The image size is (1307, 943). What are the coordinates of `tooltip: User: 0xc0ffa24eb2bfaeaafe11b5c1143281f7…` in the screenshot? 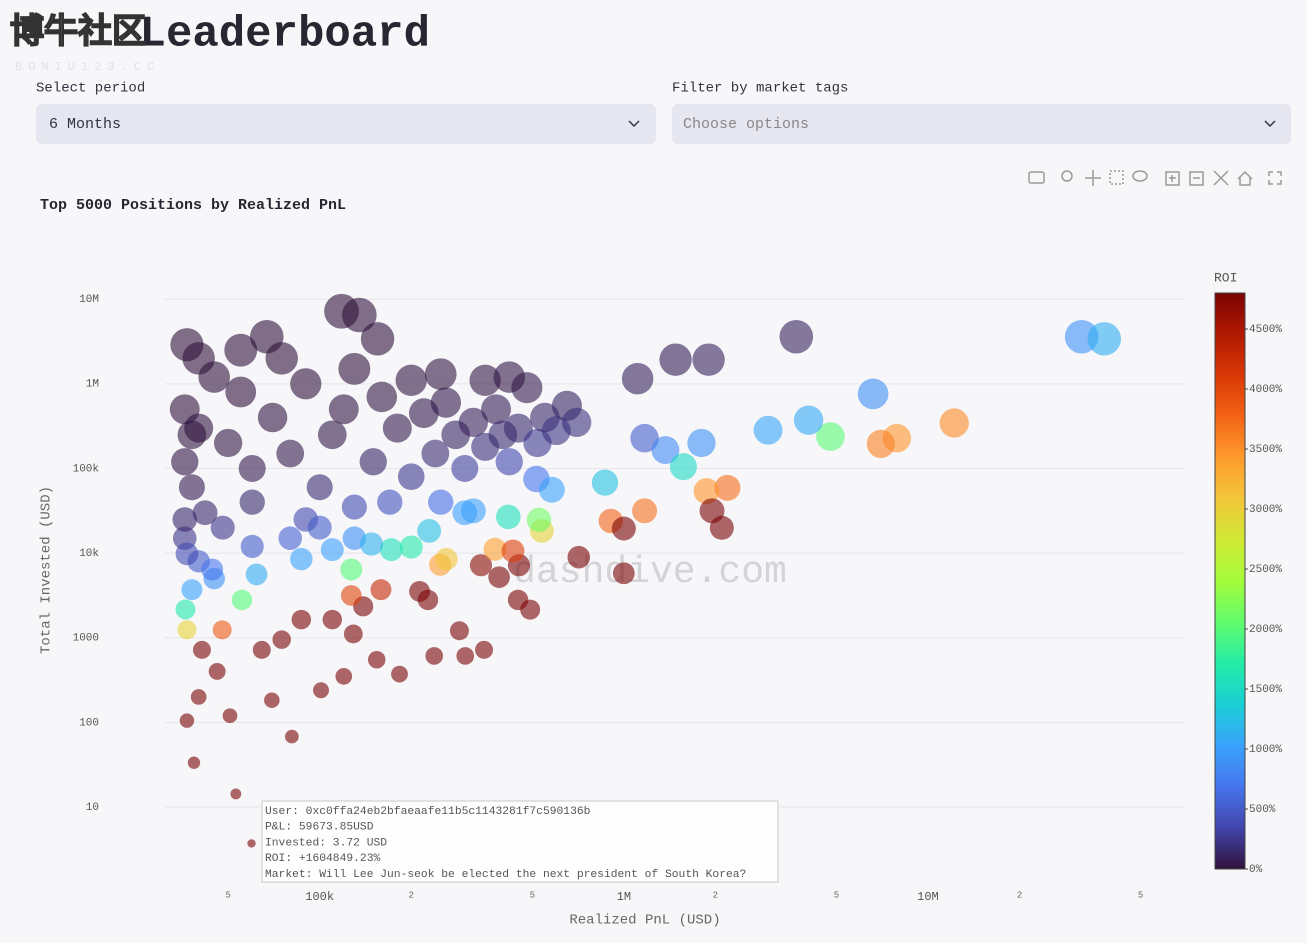 It's located at (520, 841).